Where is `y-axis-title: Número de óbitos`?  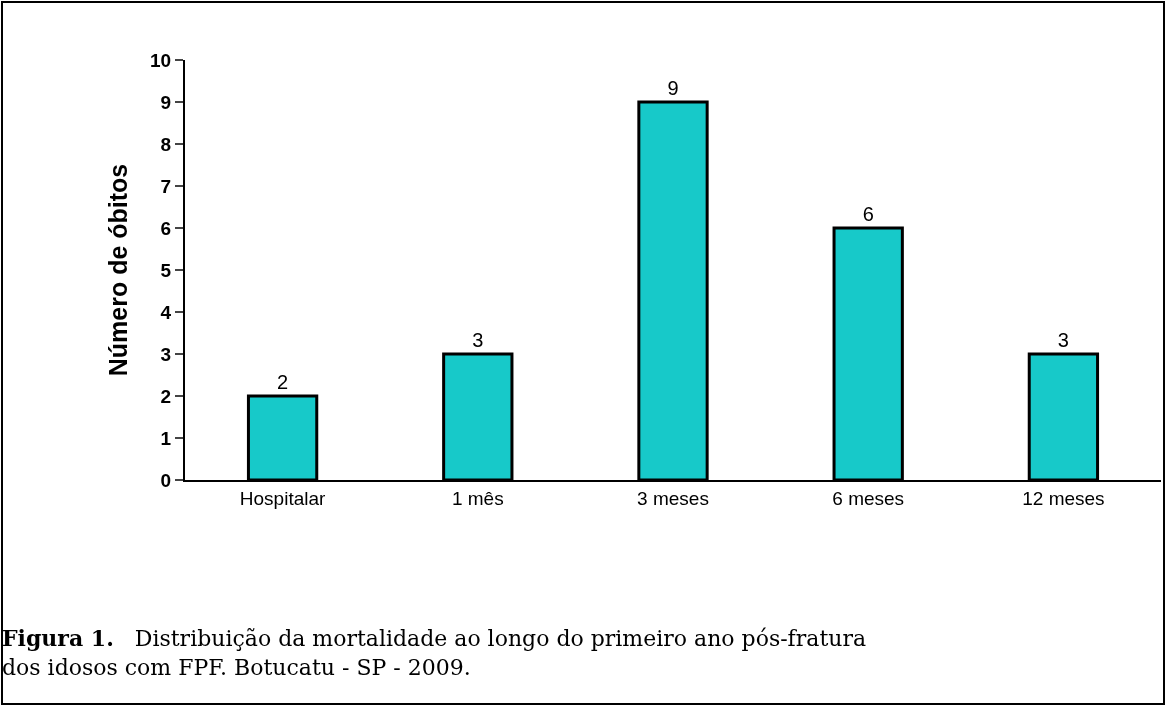
y-axis-title: Número de óbitos is located at coordinates (118, 270).